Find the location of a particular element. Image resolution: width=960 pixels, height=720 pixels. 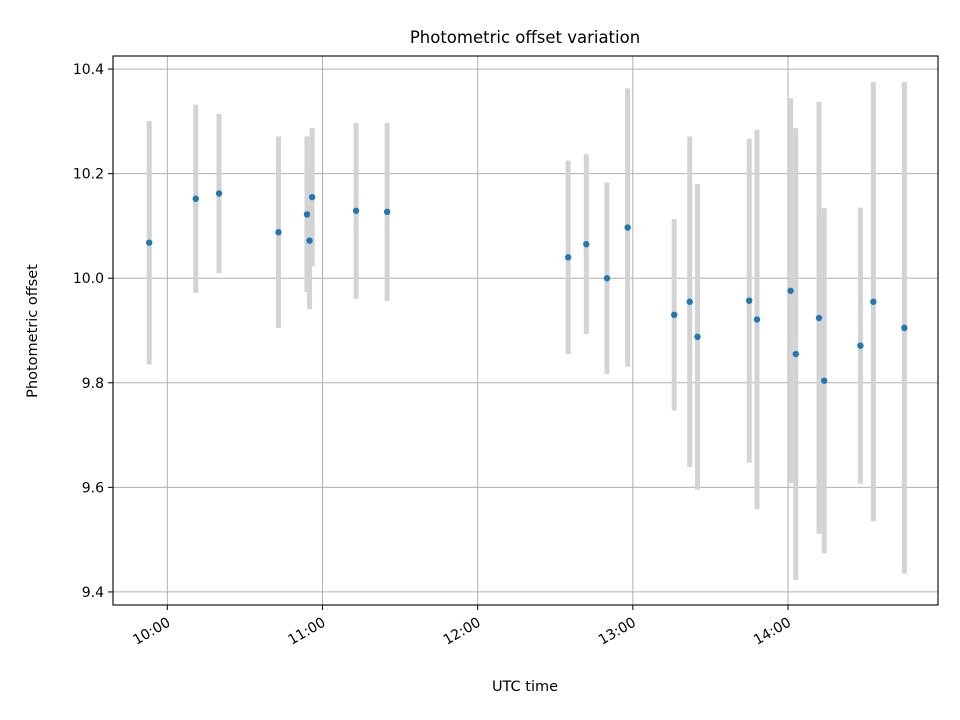

y-axis: 9.4 9.6 9.8 10.0 10.2 10.4 is located at coordinates (93, 331).